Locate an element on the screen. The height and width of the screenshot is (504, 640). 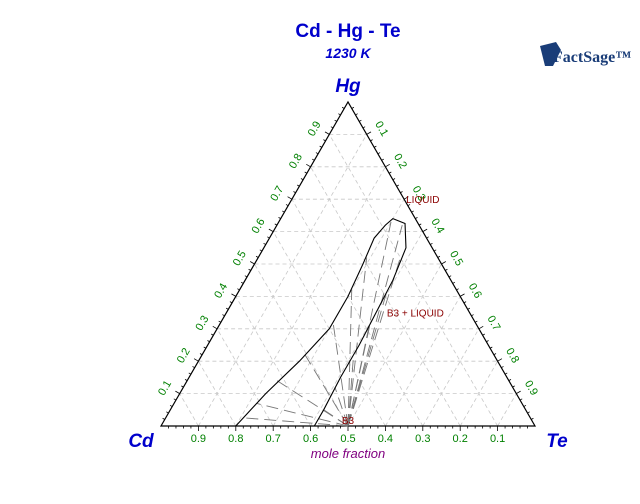
axis-caption: mole fraction is located at coordinates (348, 453).